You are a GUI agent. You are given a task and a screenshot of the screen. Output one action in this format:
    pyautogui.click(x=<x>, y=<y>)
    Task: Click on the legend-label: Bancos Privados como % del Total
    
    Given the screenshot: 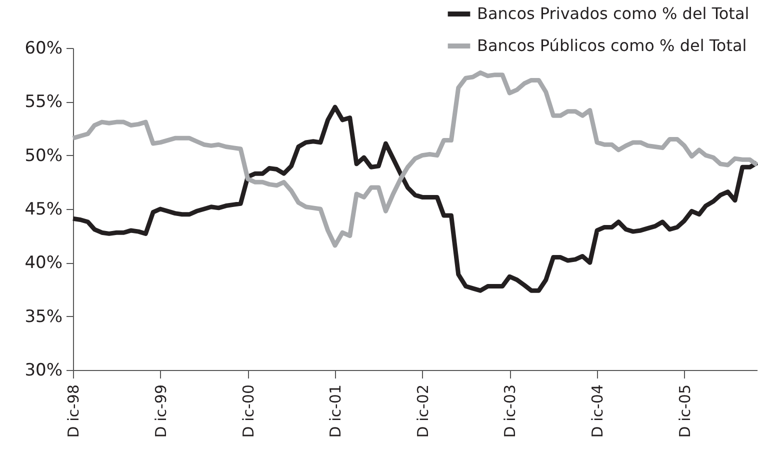 What is the action you would take?
    pyautogui.click(x=613, y=13)
    